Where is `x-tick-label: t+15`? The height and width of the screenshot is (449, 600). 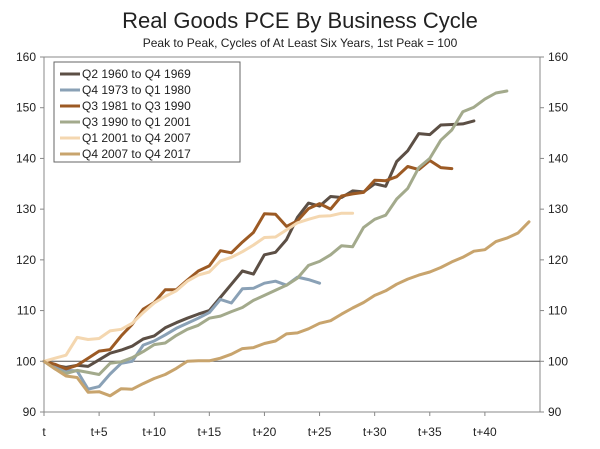 x-tick-label: t+15 is located at coordinates (209, 432).